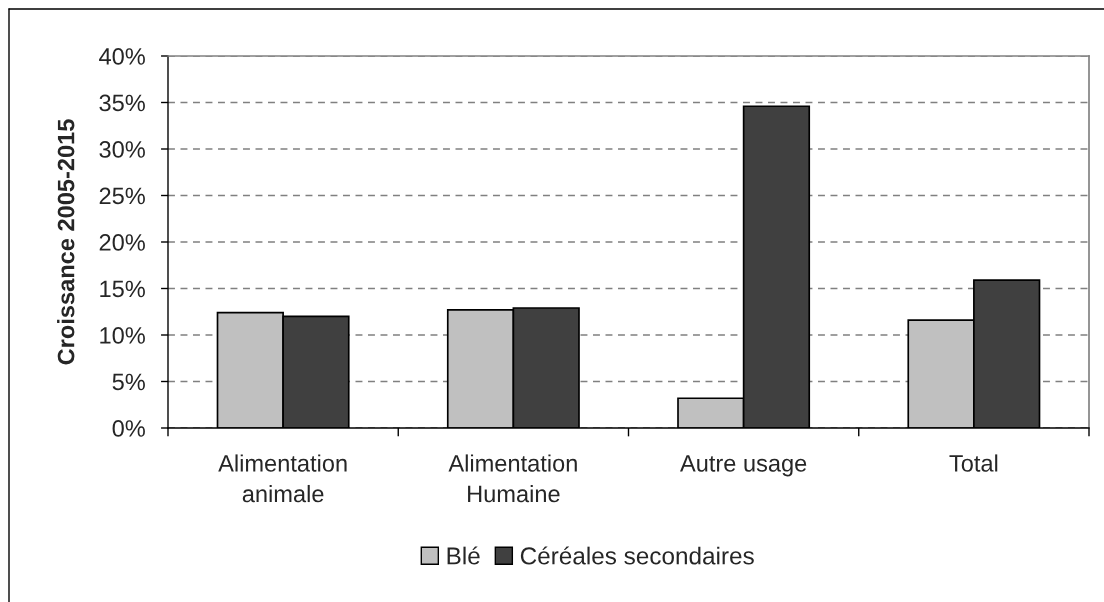 This screenshot has height=602, width=1104. Describe the element at coordinates (743, 466) in the screenshot. I see `x-tick-label: Autre usage` at that location.